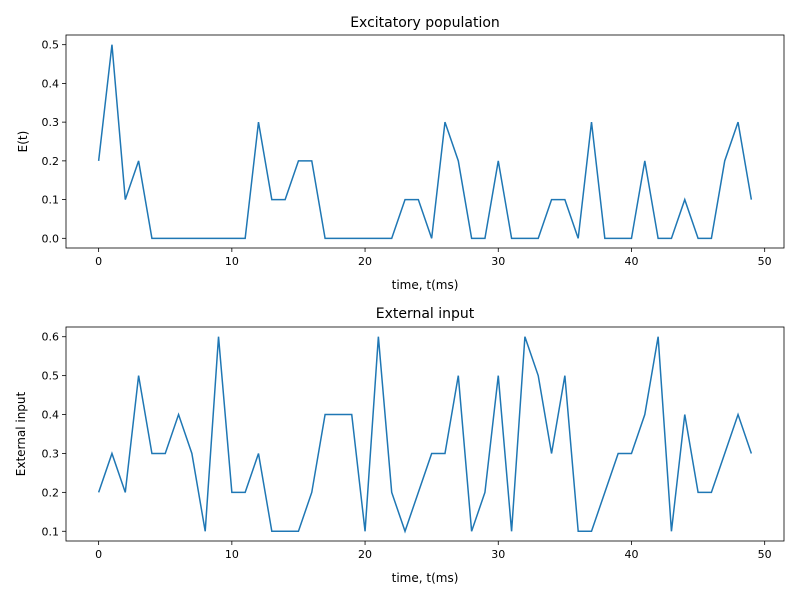 The width and height of the screenshot is (800, 600). What do you see at coordinates (425, 314) in the screenshot?
I see `chart-title: External input` at bounding box center [425, 314].